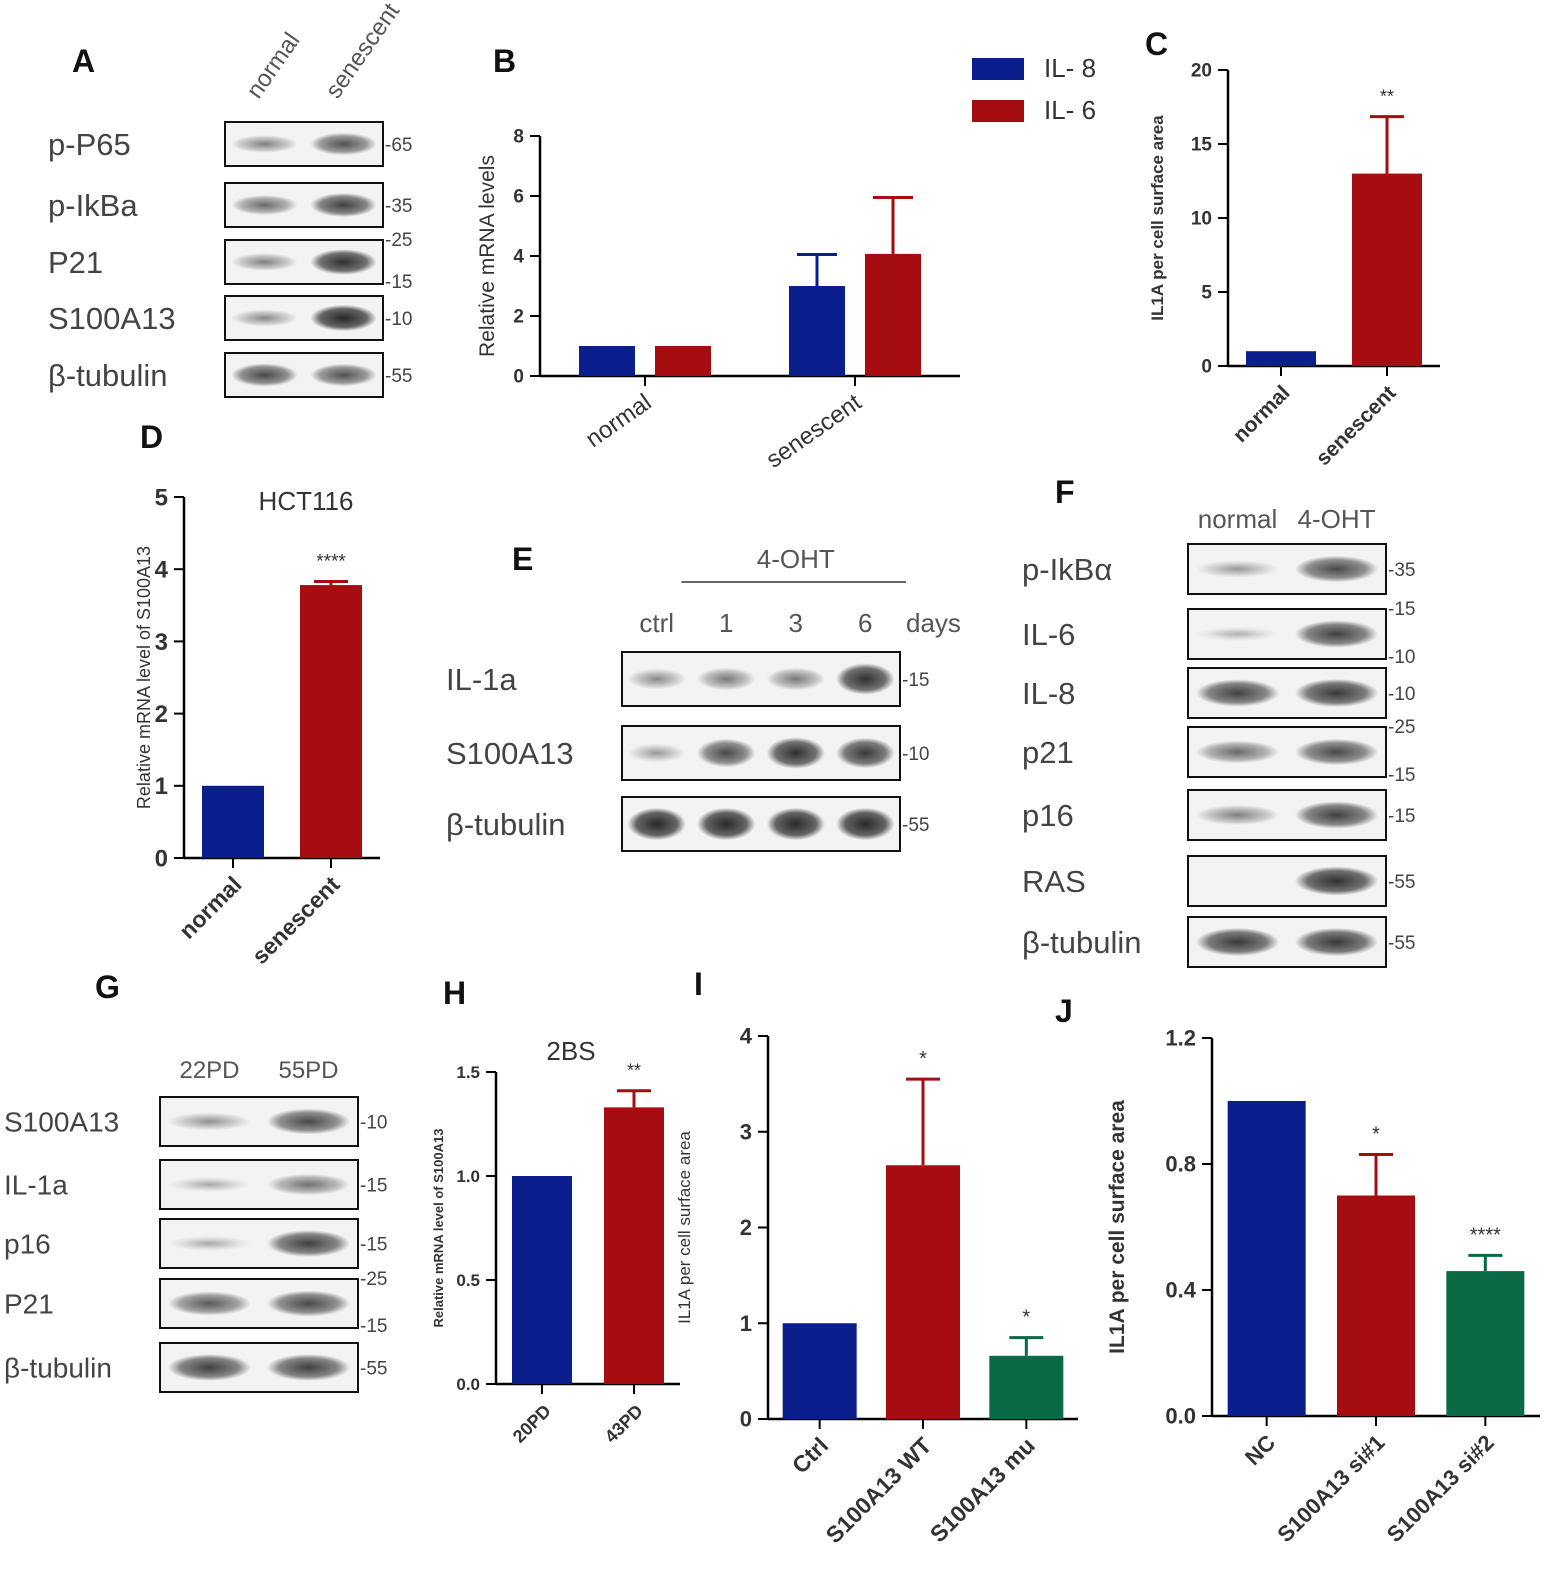  I want to click on blot-row-label: β-tubulin, so click(1082, 942).